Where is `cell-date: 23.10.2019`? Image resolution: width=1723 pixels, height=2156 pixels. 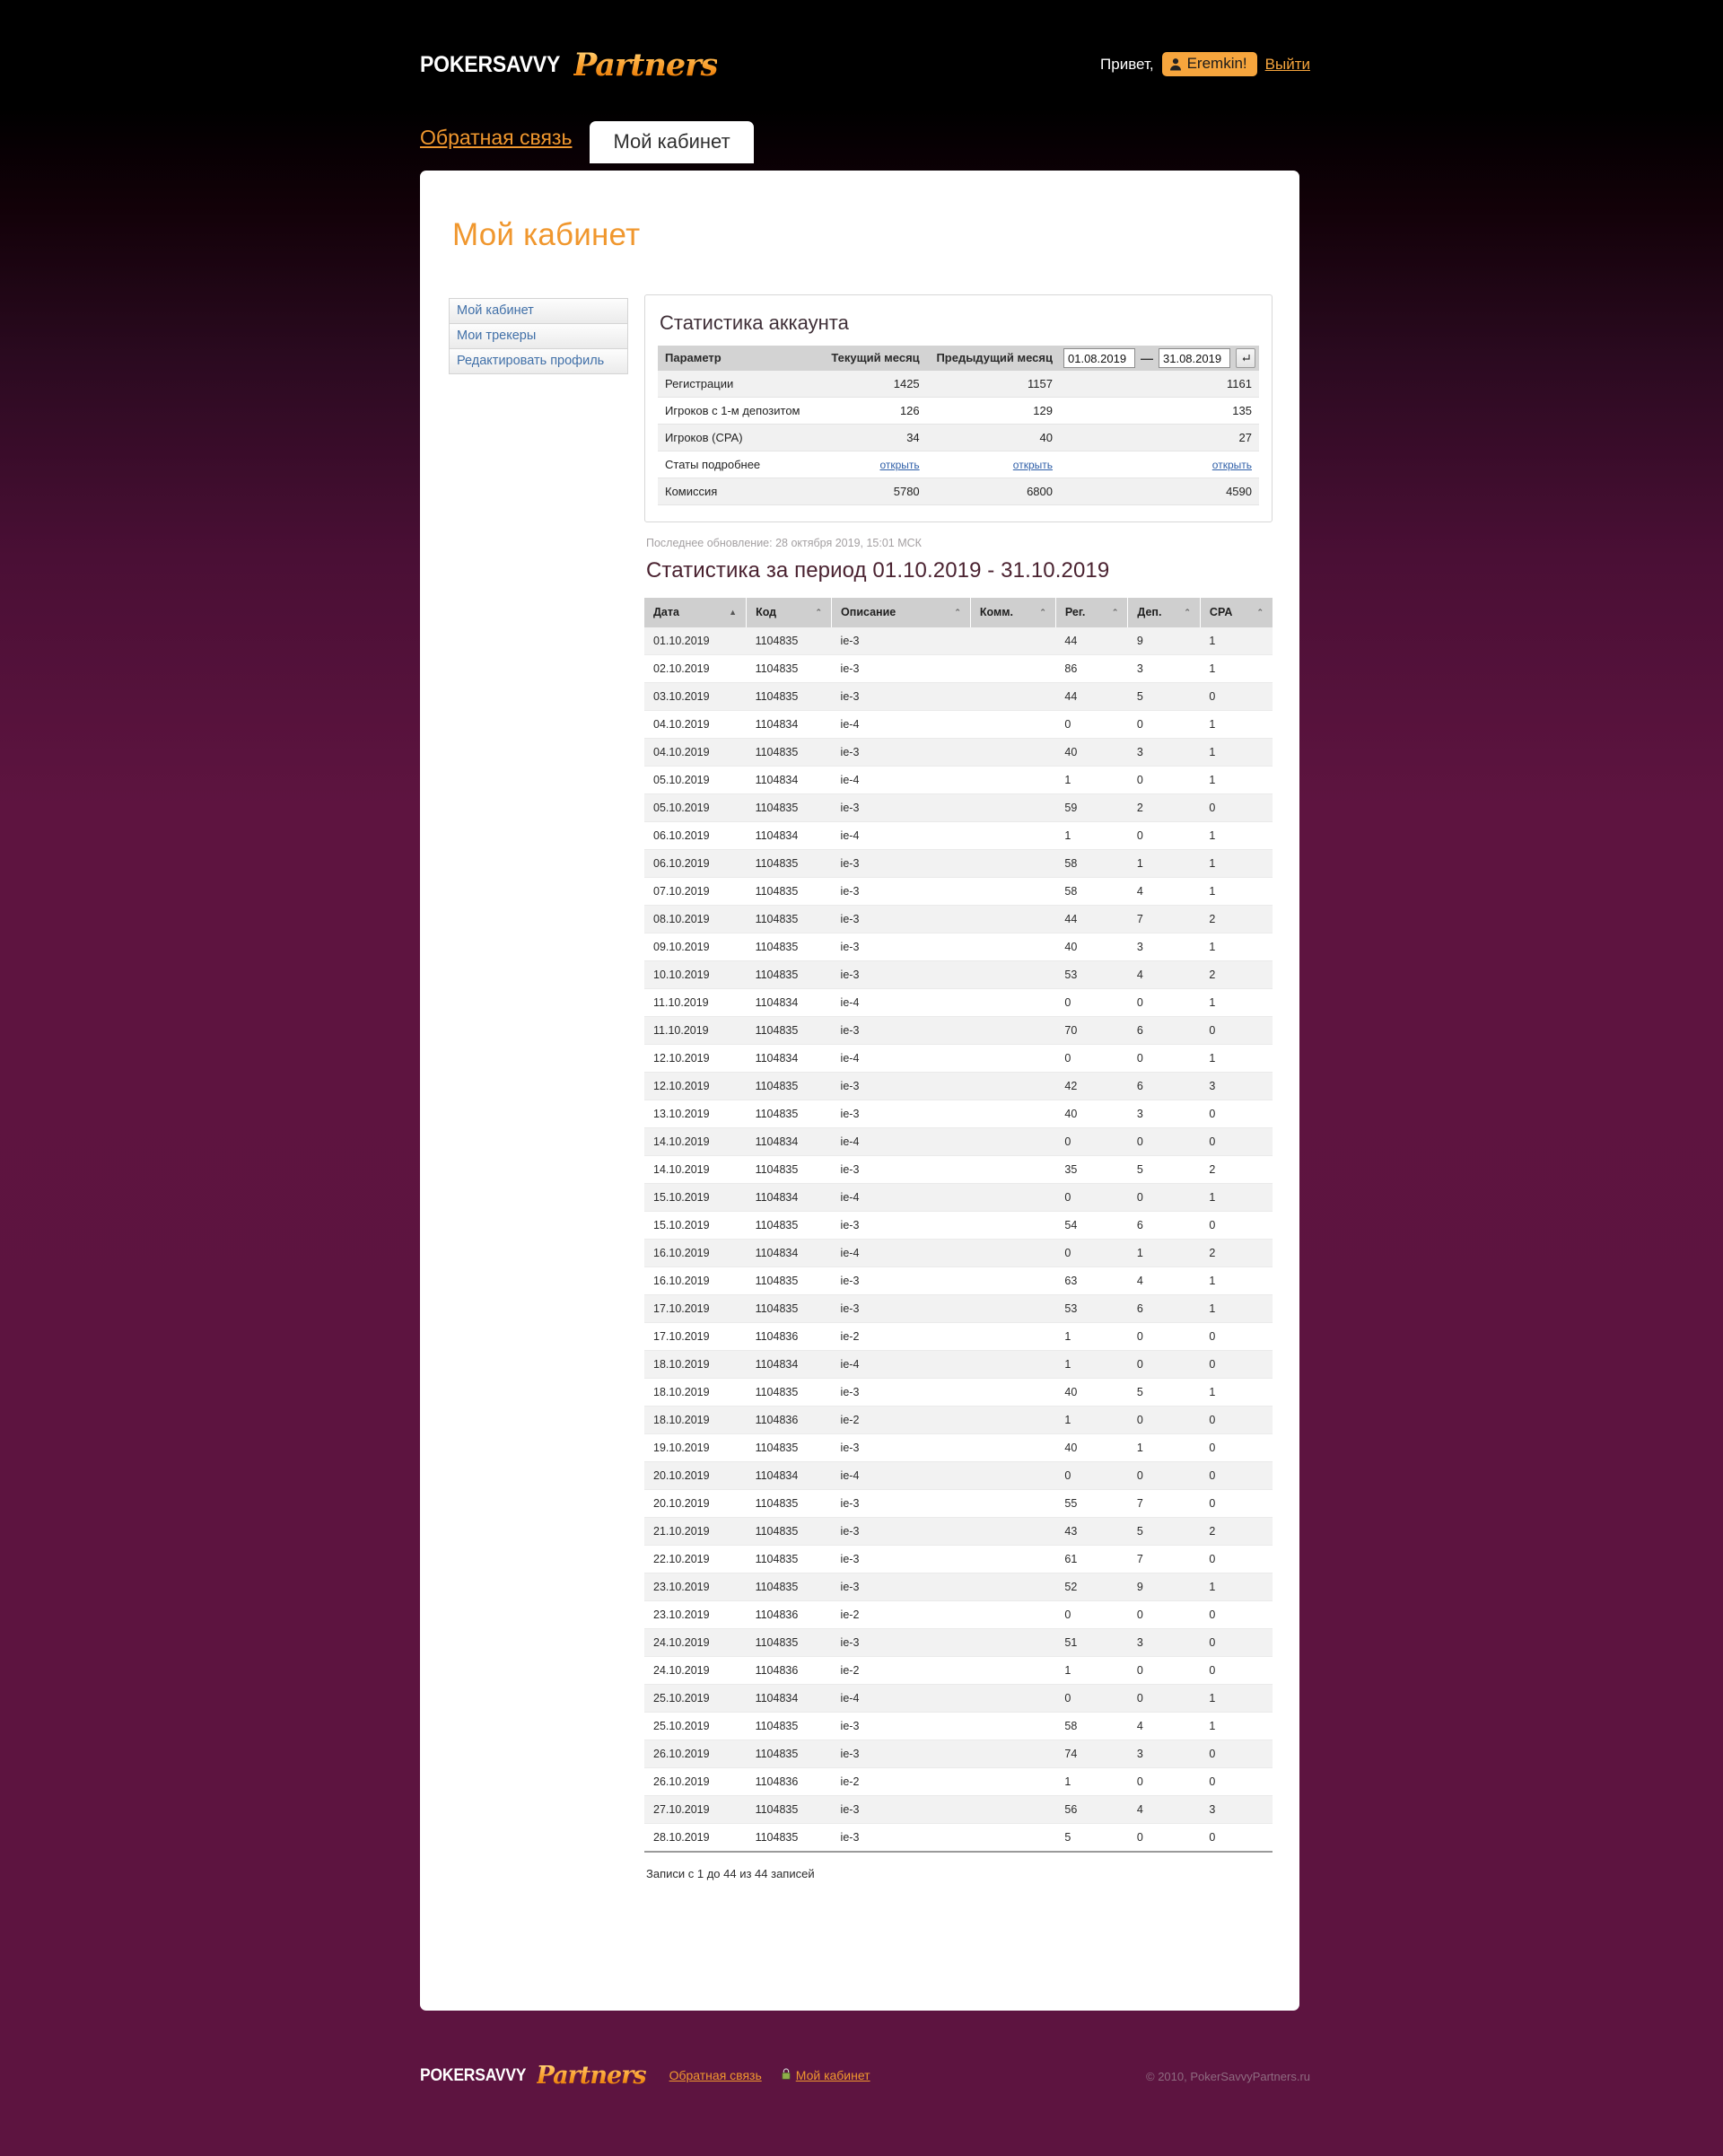 cell-date: 23.10.2019 is located at coordinates (695, 1587).